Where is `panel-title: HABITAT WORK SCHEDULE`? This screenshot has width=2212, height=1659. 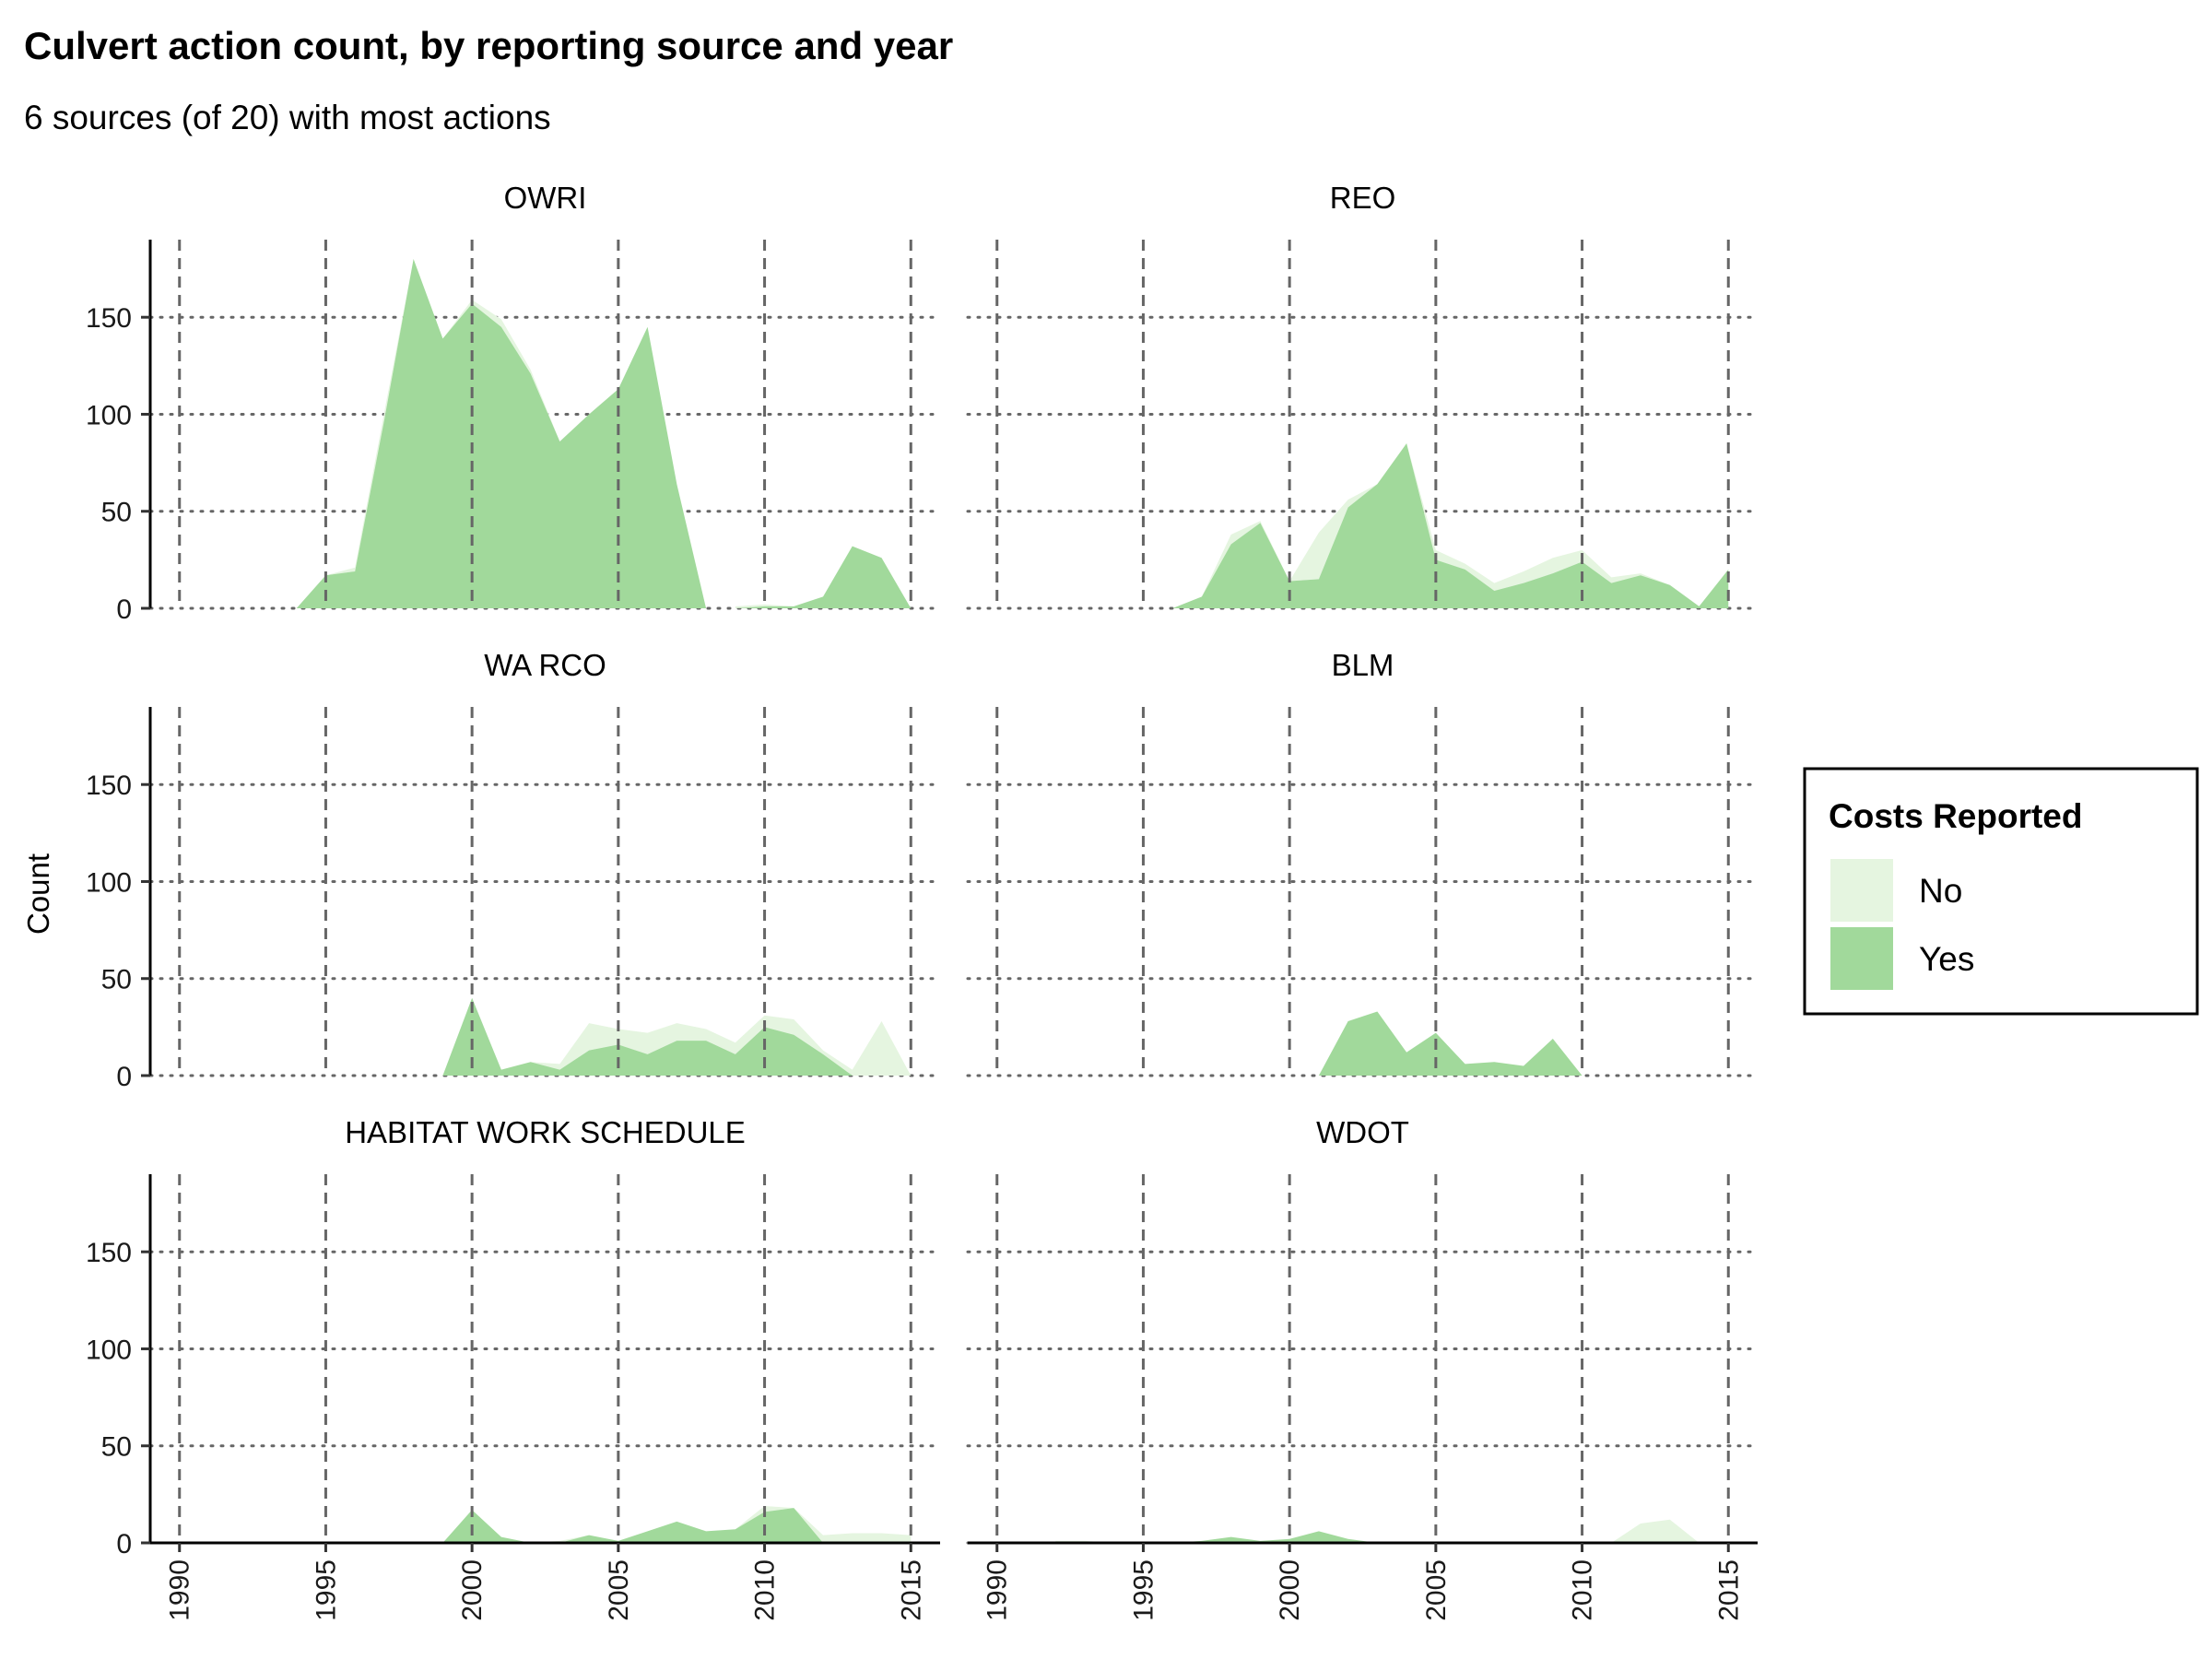
panel-title: HABITAT WORK SCHEDULE is located at coordinates (545, 1132).